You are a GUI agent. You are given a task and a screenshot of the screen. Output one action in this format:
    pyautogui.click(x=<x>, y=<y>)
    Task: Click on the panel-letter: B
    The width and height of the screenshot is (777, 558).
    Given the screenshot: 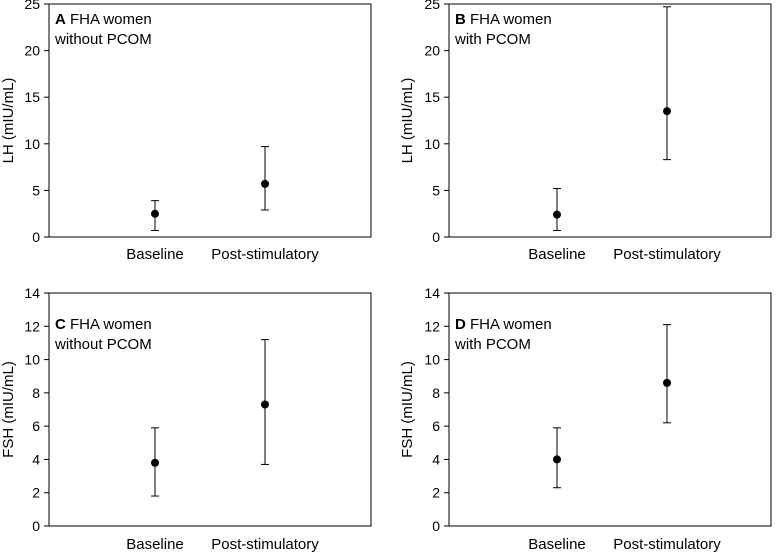 What is the action you would take?
    pyautogui.click(x=460, y=19)
    